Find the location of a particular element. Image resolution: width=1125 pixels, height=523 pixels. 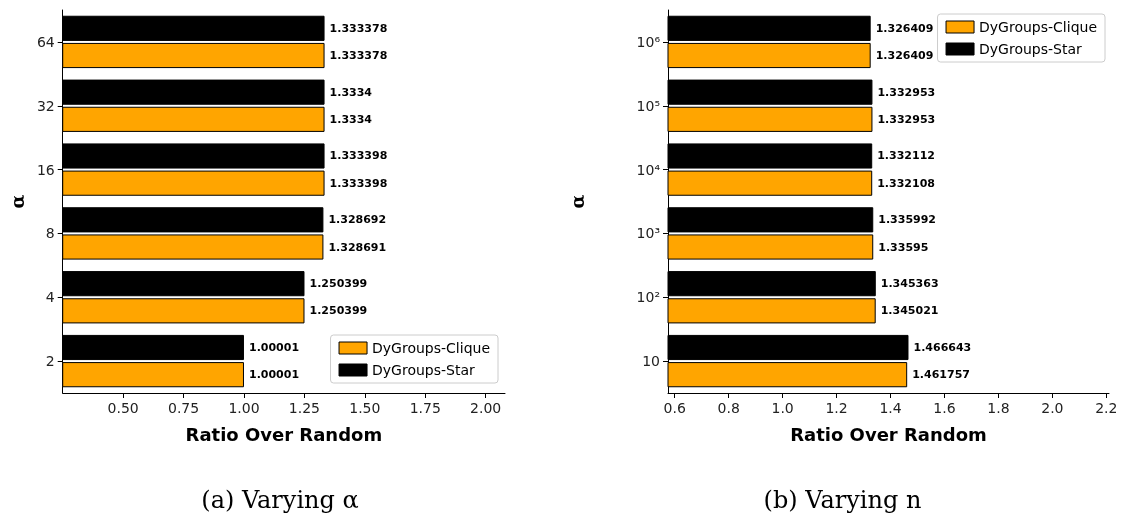

y-tick-label: 16 is located at coordinates (45, 169).